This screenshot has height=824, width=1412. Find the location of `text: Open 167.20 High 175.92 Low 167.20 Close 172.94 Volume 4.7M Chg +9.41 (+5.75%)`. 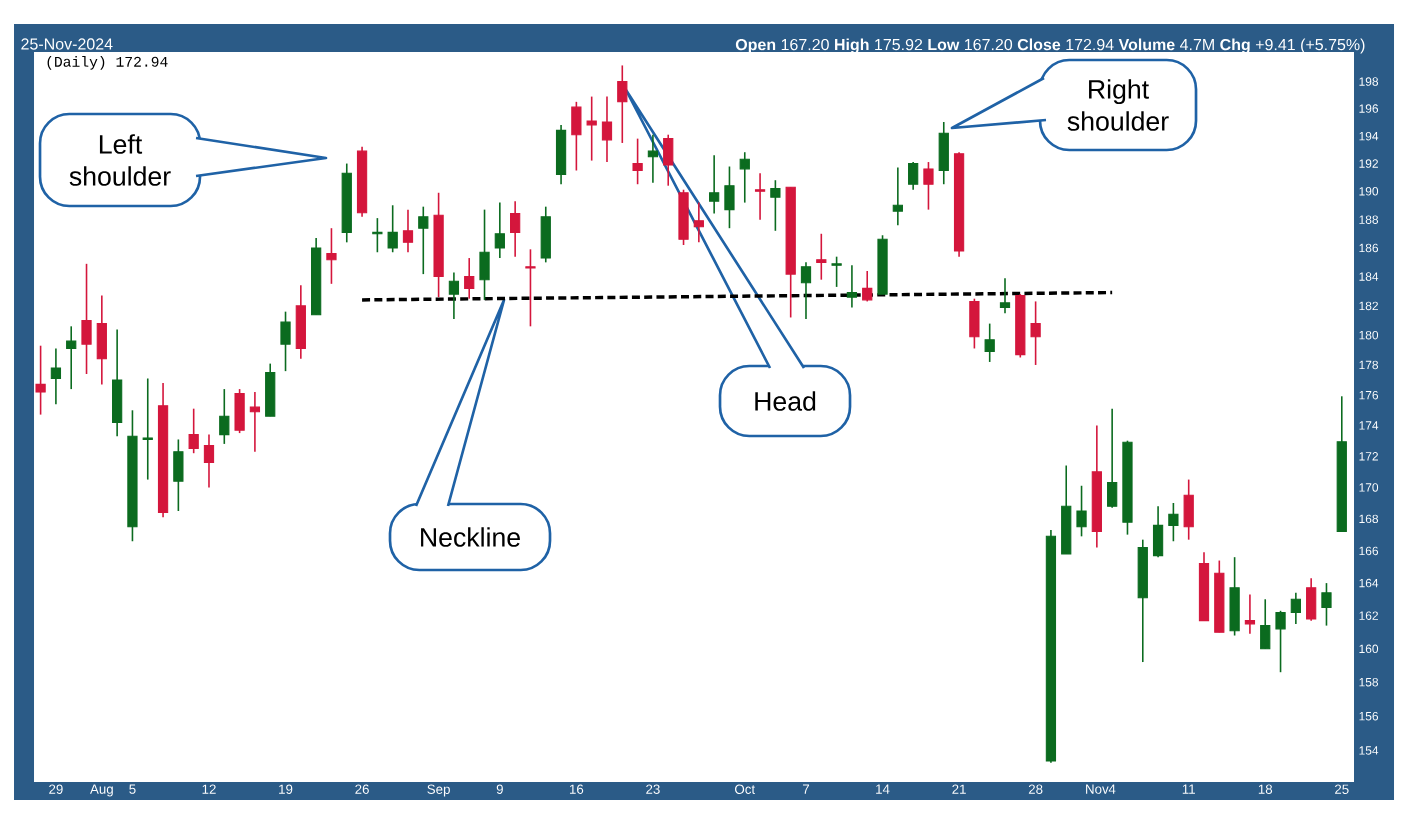

text: Open 167.20 High 175.92 Low 167.20 Close 172.94 Volume 4.7M Chg +9.41 (+5.75%) is located at coordinates (1050, 46).